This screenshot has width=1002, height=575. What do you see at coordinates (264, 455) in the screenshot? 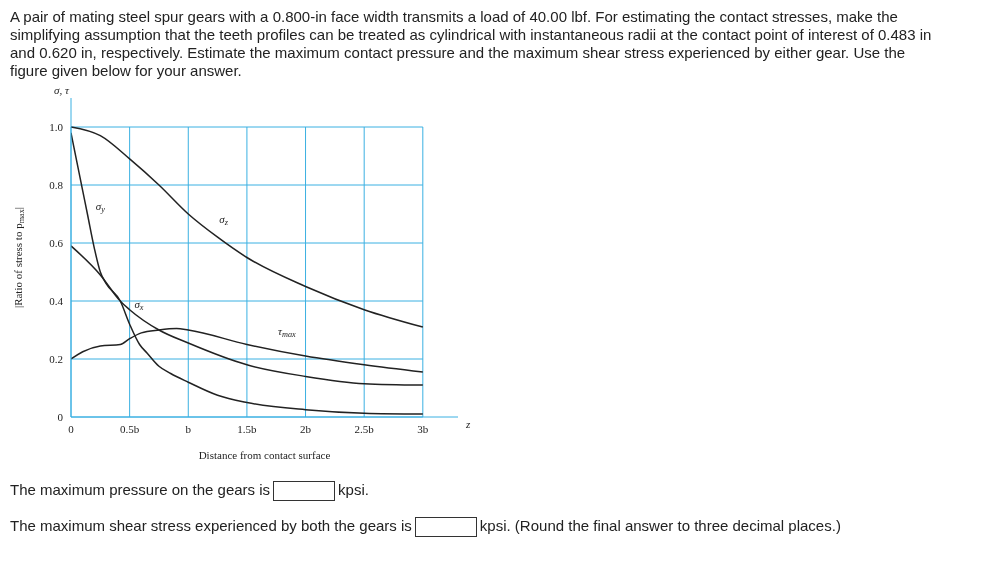
I see `x-axis-title: Distance from contact surface` at bounding box center [264, 455].